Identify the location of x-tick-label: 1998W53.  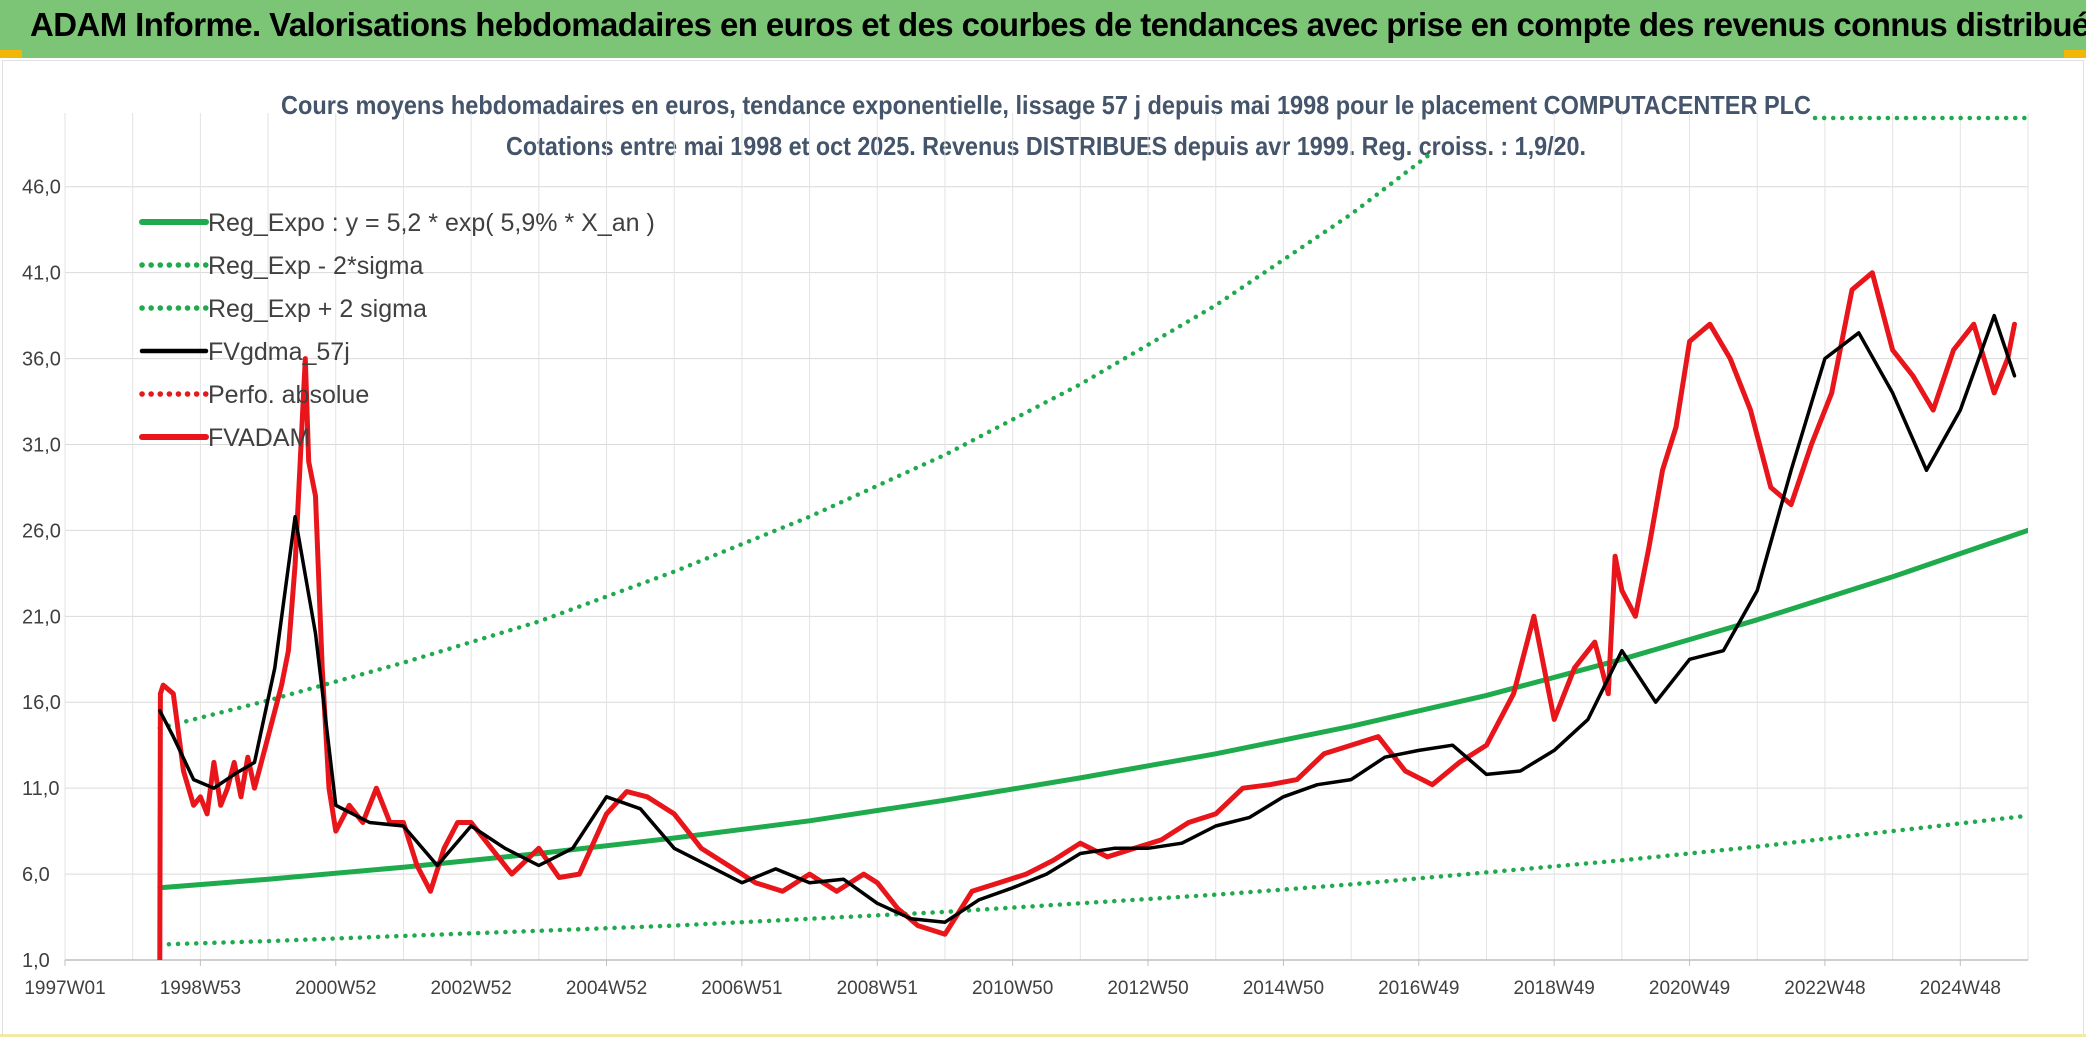
(200, 988).